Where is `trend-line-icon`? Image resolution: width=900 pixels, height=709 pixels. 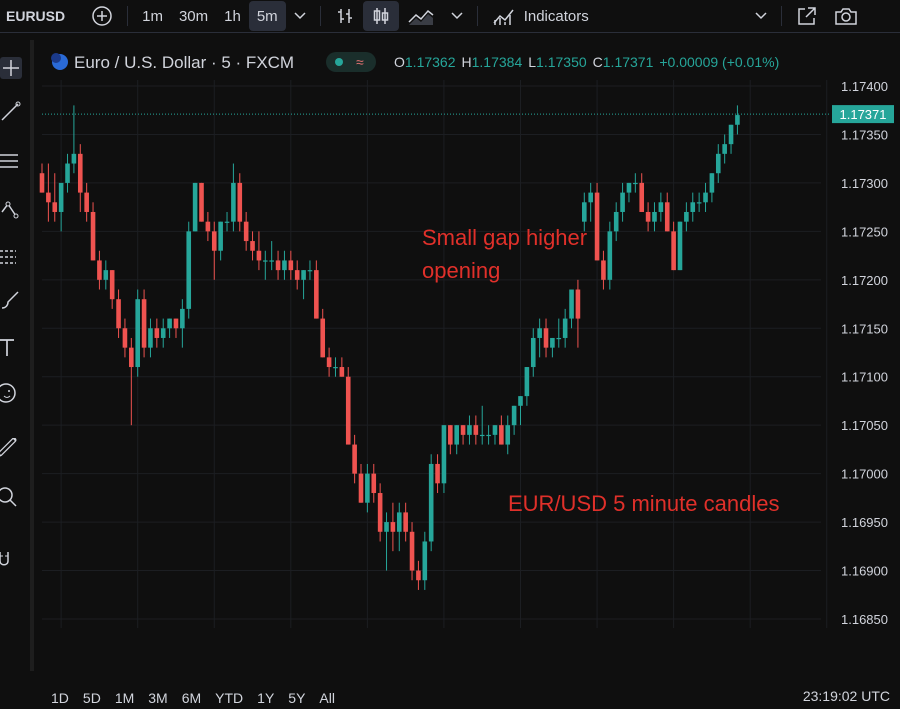 trend-line-icon is located at coordinates (11, 111).